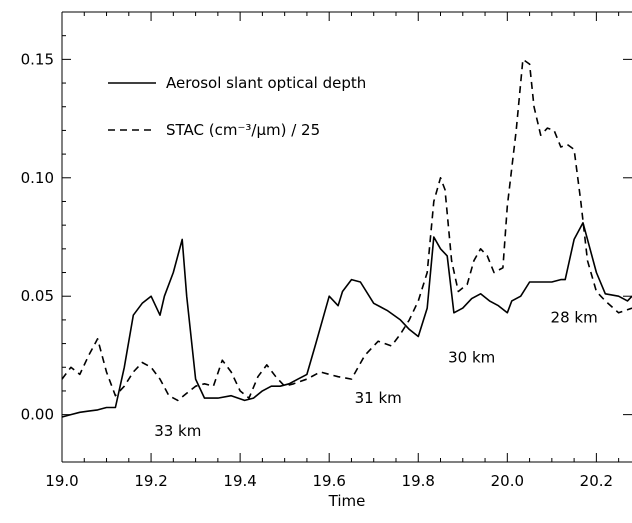 This screenshot has width=632, height=523. I want to click on x-tick-label: 19.6, so click(328, 481).